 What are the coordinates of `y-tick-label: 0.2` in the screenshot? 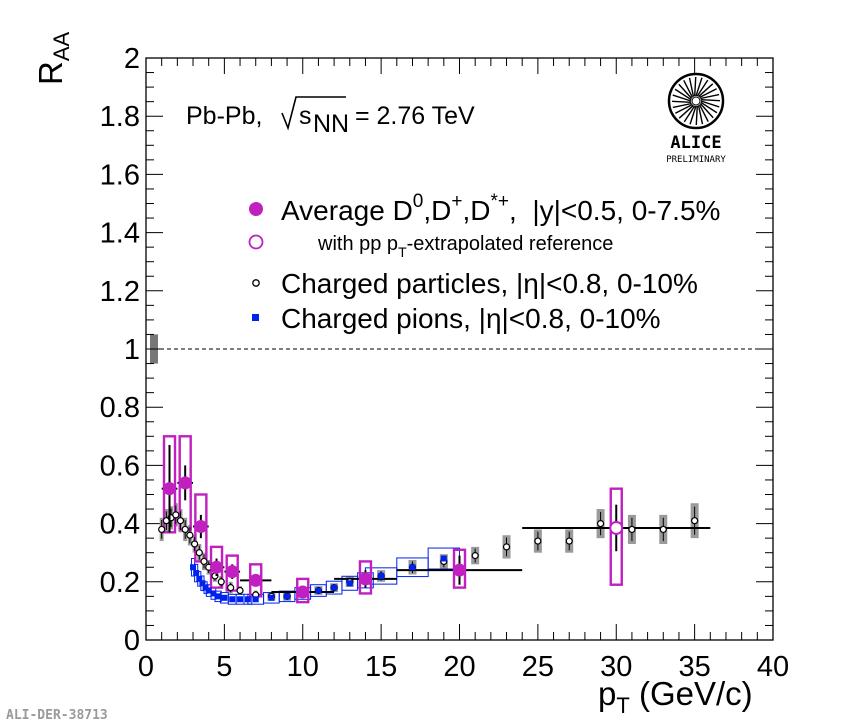 It's located at (120, 583).